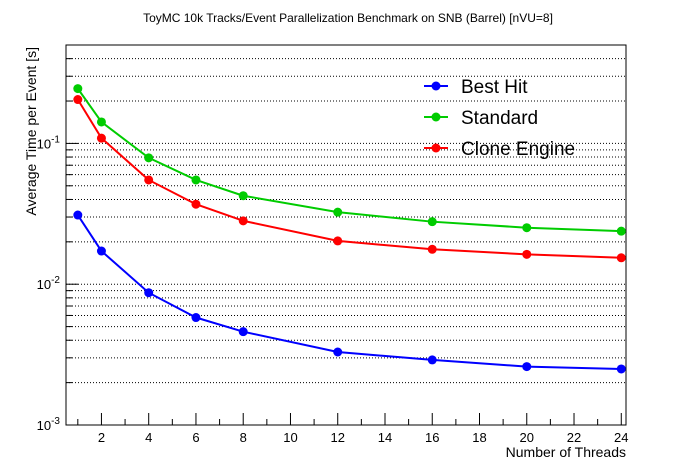  I want to click on x-tick-label: 16, so click(432, 437).